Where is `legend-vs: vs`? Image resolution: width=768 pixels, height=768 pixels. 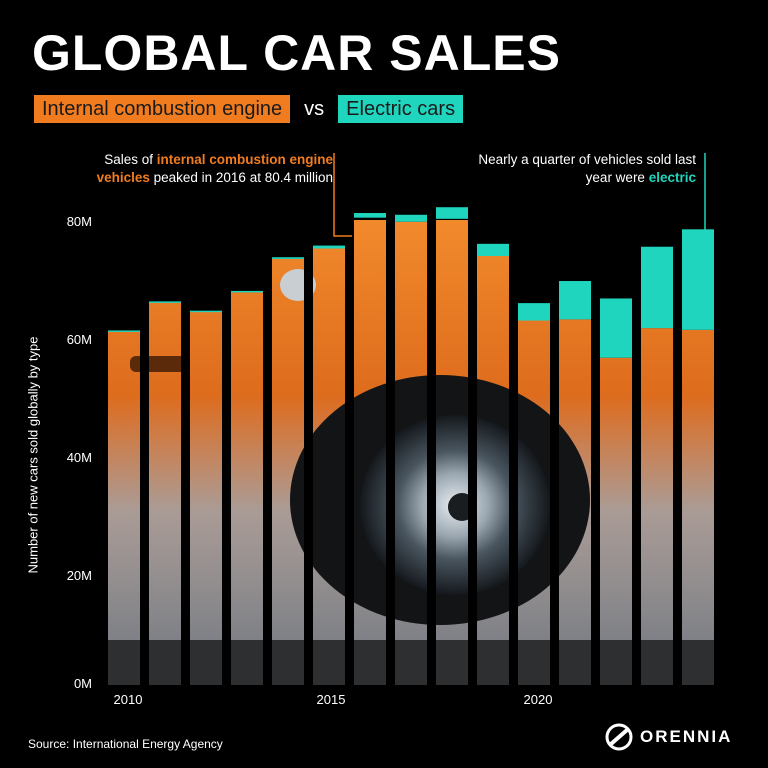
legend-vs: vs is located at coordinates (314, 108).